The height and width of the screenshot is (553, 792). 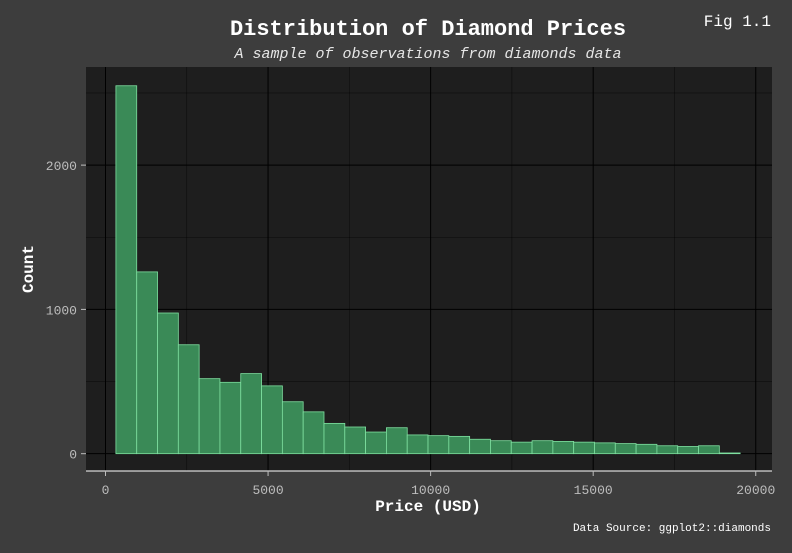 What do you see at coordinates (106, 490) in the screenshot?
I see `x-tick-label: 0` at bounding box center [106, 490].